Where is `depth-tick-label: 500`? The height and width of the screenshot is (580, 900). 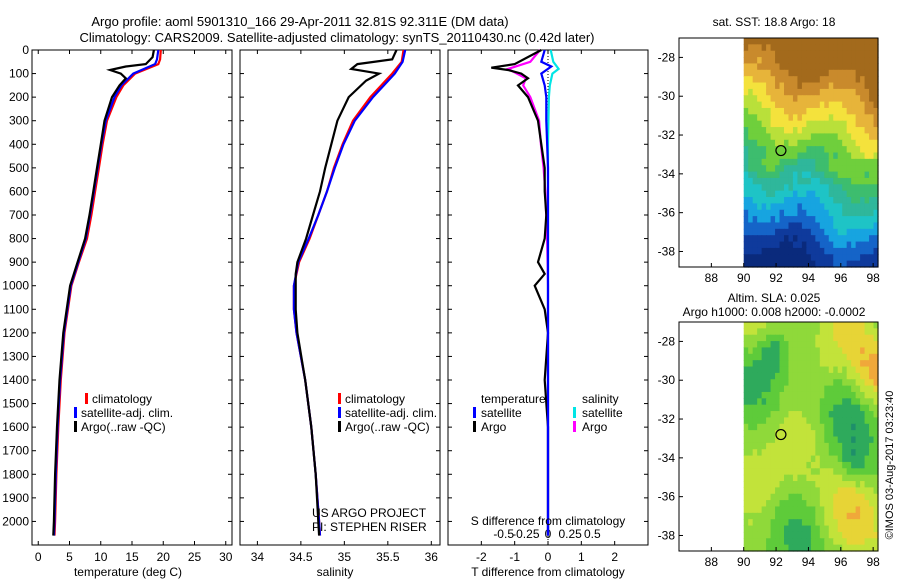
depth-tick-label: 500 is located at coordinates (19, 168).